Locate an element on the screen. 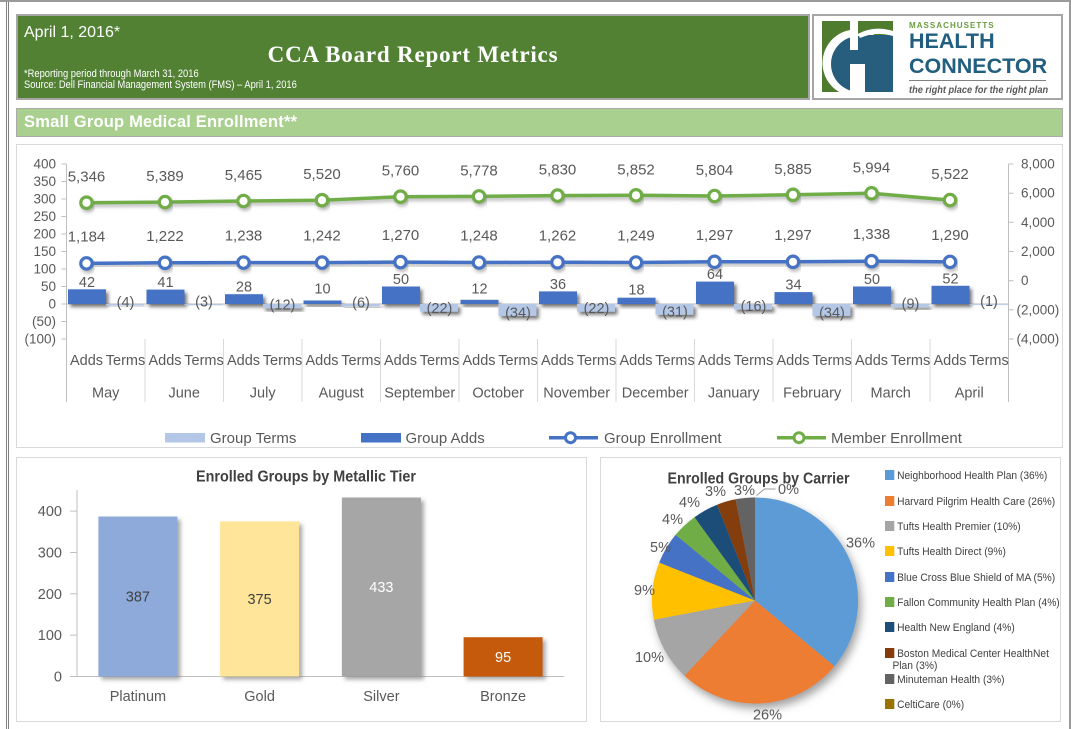 The height and width of the screenshot is (729, 1071). svg-text: 12 is located at coordinates (479, 289).